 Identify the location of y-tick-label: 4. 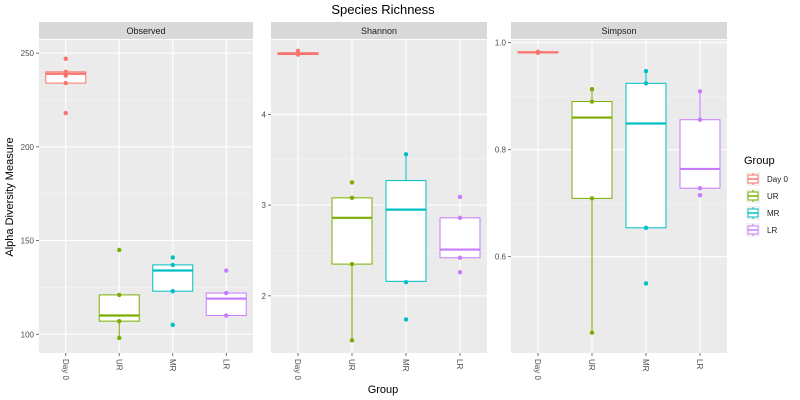
(264, 114).